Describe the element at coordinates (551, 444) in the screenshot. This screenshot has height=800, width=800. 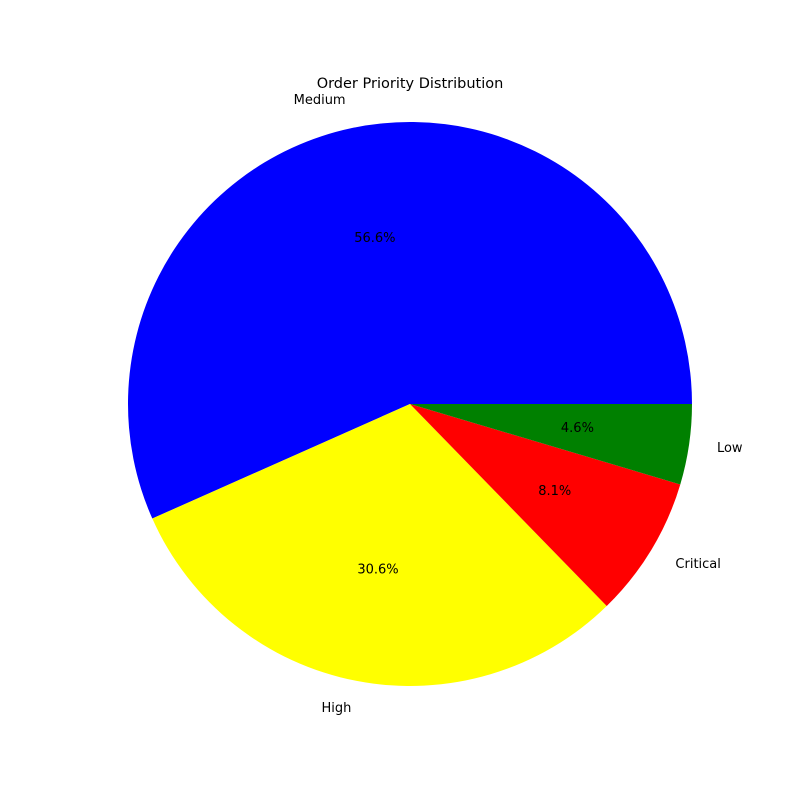
I see `pie-slice-low` at that location.